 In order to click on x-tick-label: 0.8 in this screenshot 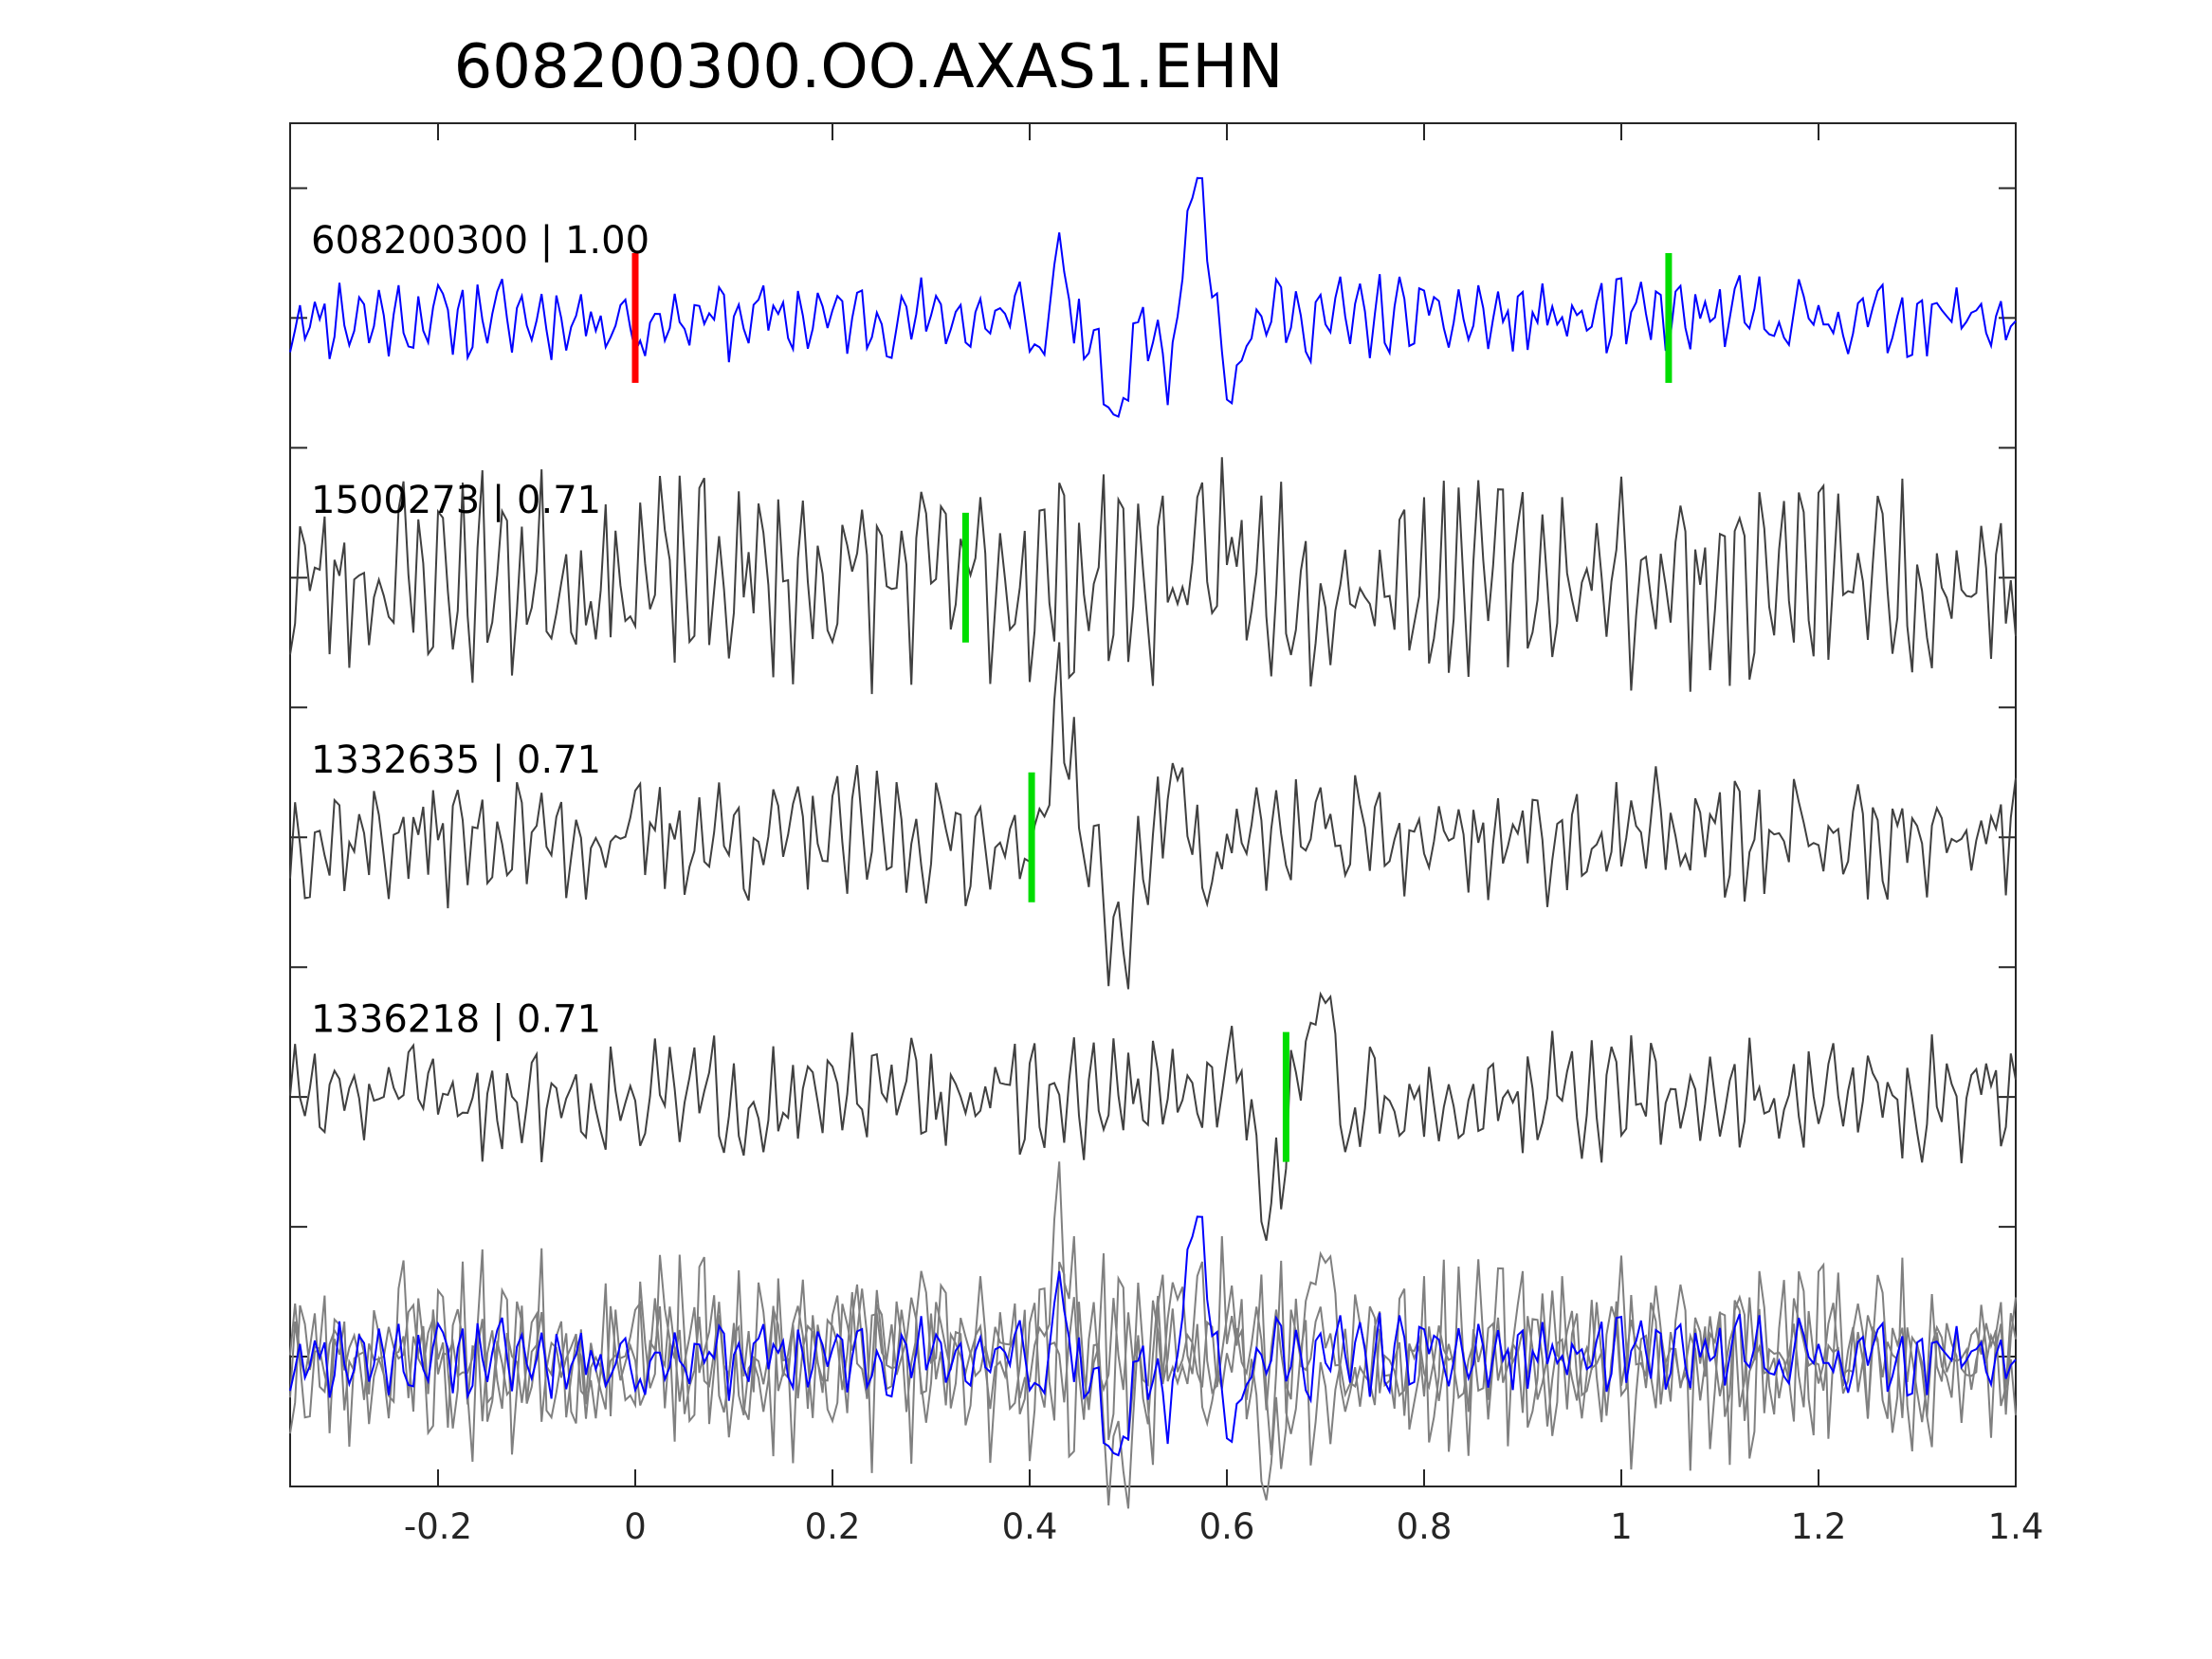, I will do `click(1425, 1526)`.